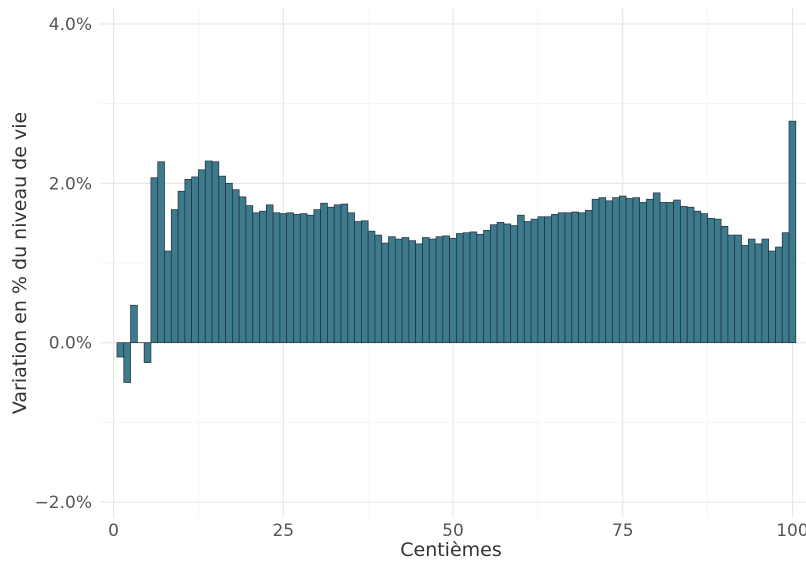 Image resolution: width=806 pixels, height=564 pixels. What do you see at coordinates (283, 531) in the screenshot?
I see `x-tick-label: 25` at bounding box center [283, 531].